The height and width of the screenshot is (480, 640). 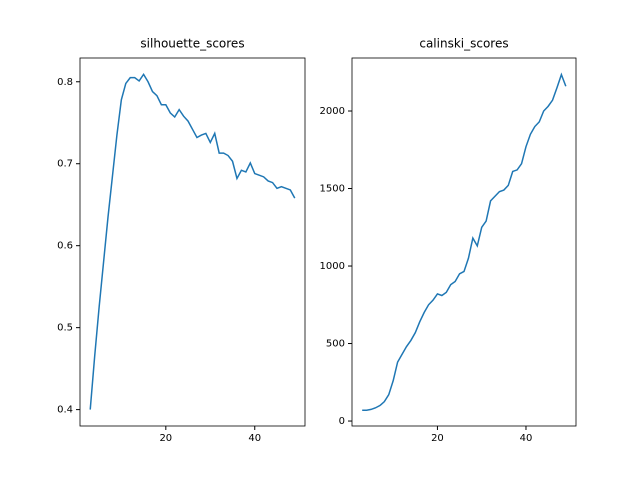 What do you see at coordinates (332, 189) in the screenshot?
I see `y-tick-label: 1500` at bounding box center [332, 189].